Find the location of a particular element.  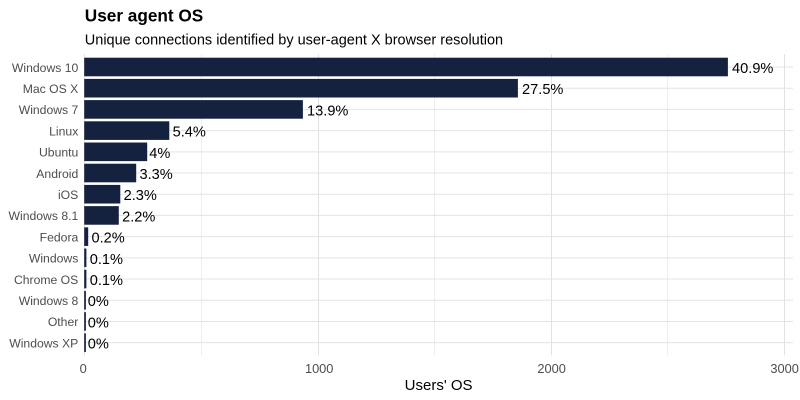

svg-text: Ubuntu is located at coordinates (58, 153).